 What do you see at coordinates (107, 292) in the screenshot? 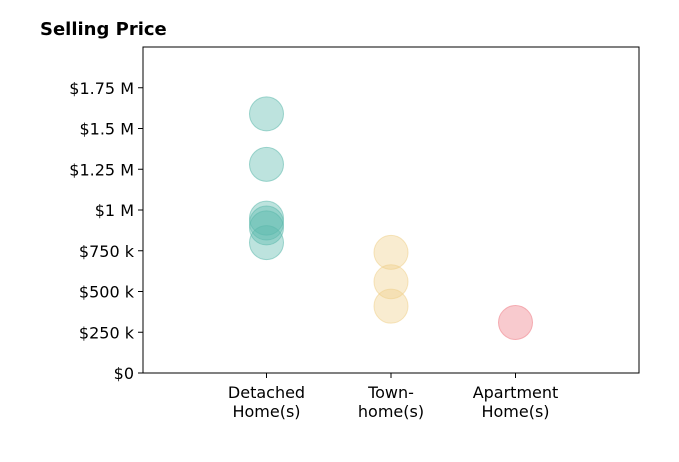
I see `y-tick-label: $500 k` at bounding box center [107, 292].